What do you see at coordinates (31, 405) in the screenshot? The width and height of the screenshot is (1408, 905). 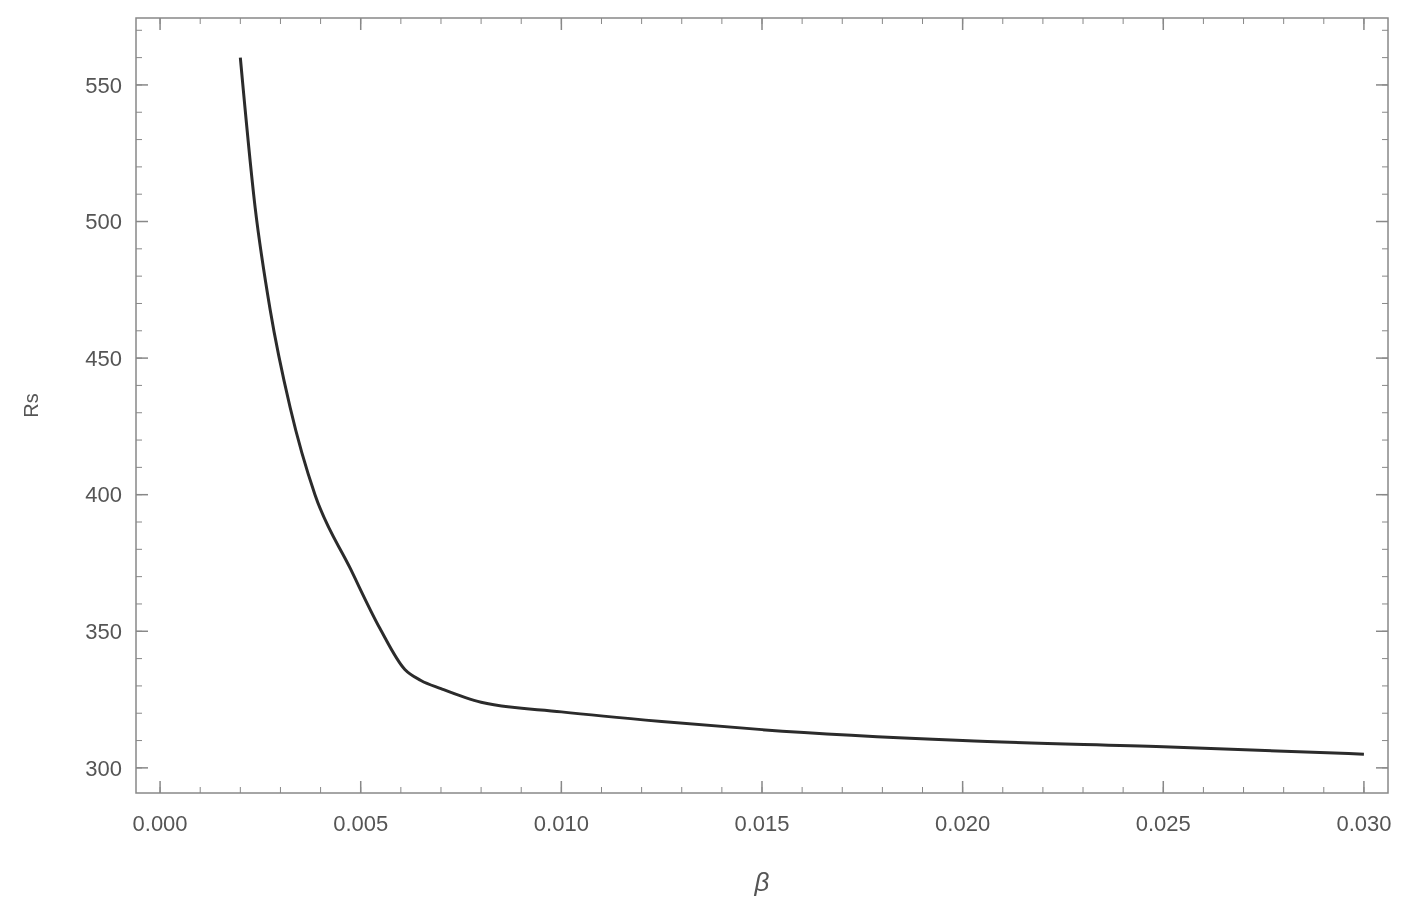 I see `y-axis-title: Rs` at bounding box center [31, 405].